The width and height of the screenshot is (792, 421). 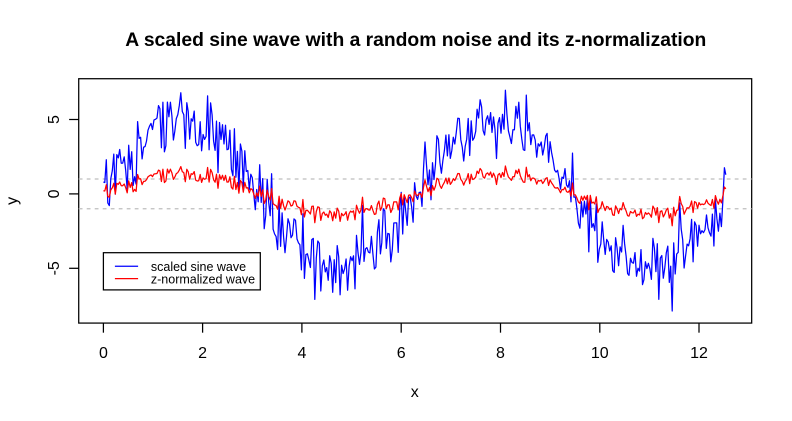 What do you see at coordinates (202, 353) in the screenshot?
I see `svg-text: 2` at bounding box center [202, 353].